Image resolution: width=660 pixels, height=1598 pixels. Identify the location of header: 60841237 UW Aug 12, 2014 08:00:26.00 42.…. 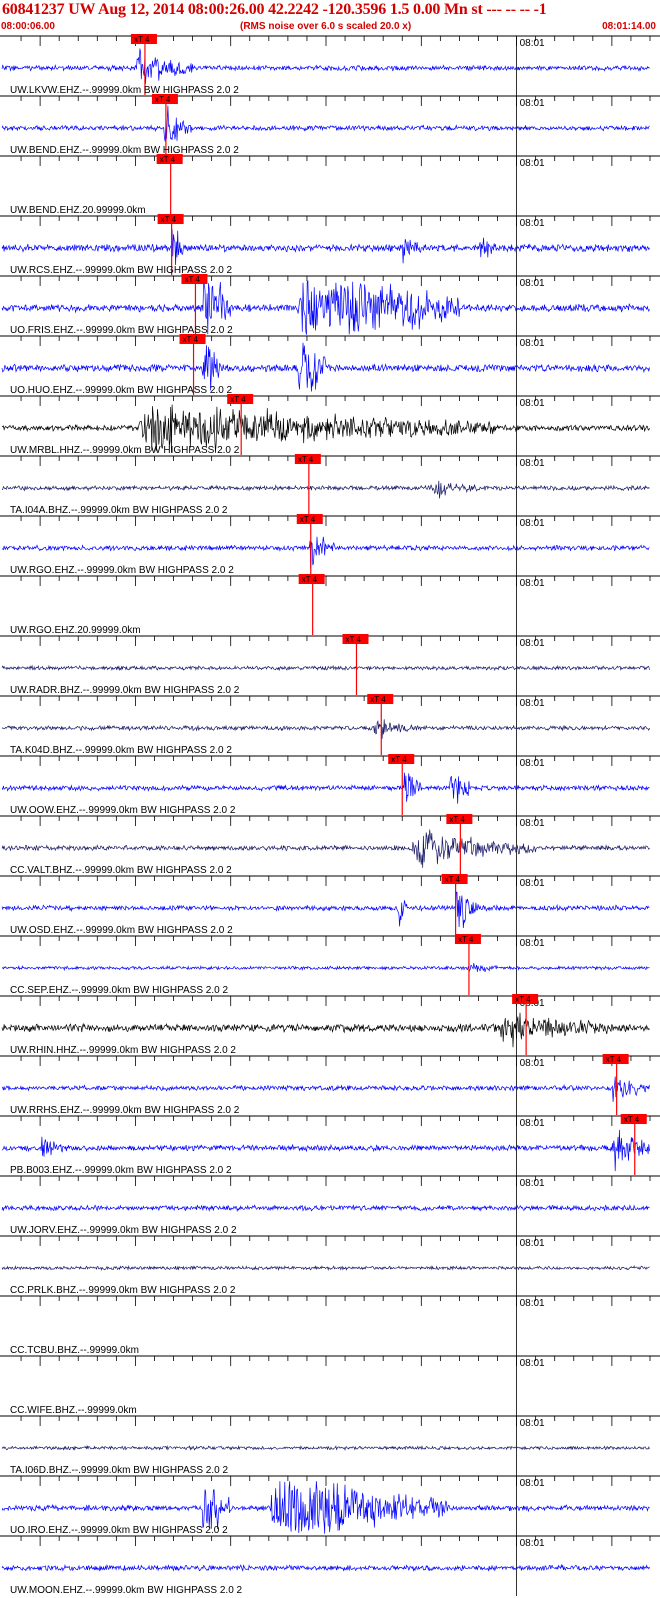
(330, 18).